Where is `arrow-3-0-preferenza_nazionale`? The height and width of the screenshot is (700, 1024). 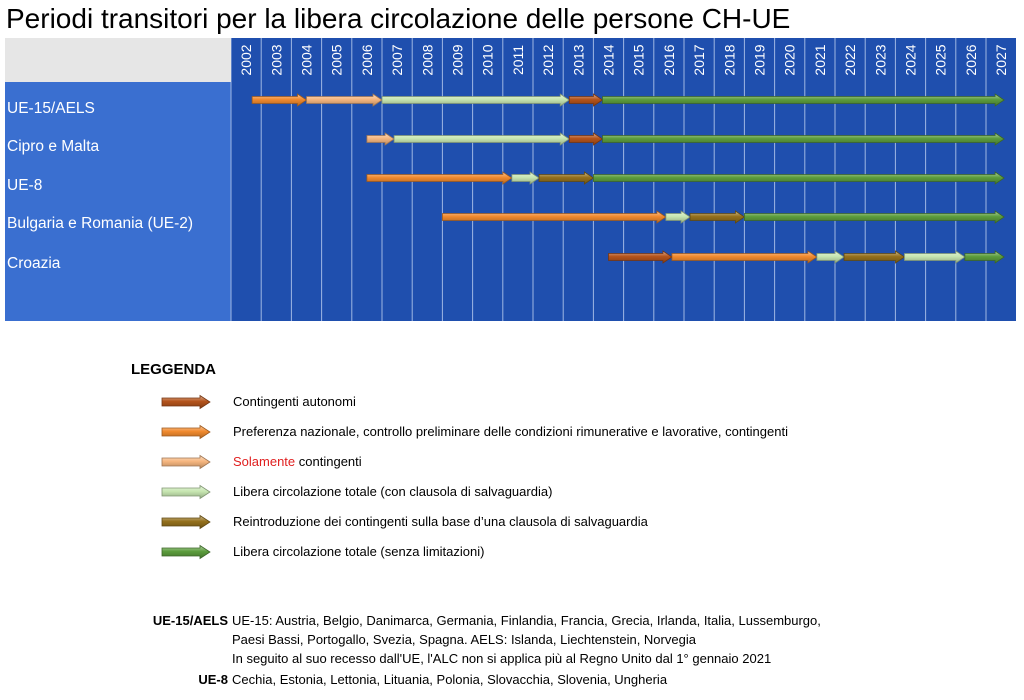
arrow-3-0-preferenza_nazionale is located at coordinates (554, 217).